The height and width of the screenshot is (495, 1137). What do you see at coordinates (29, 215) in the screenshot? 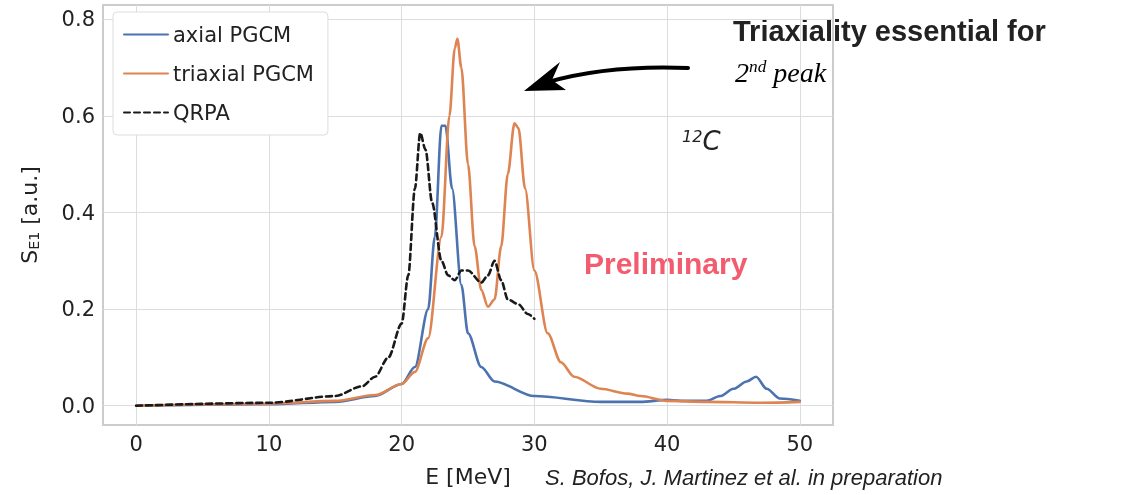
I see `y-axis-title: SE1 [a.u.]` at bounding box center [29, 215].